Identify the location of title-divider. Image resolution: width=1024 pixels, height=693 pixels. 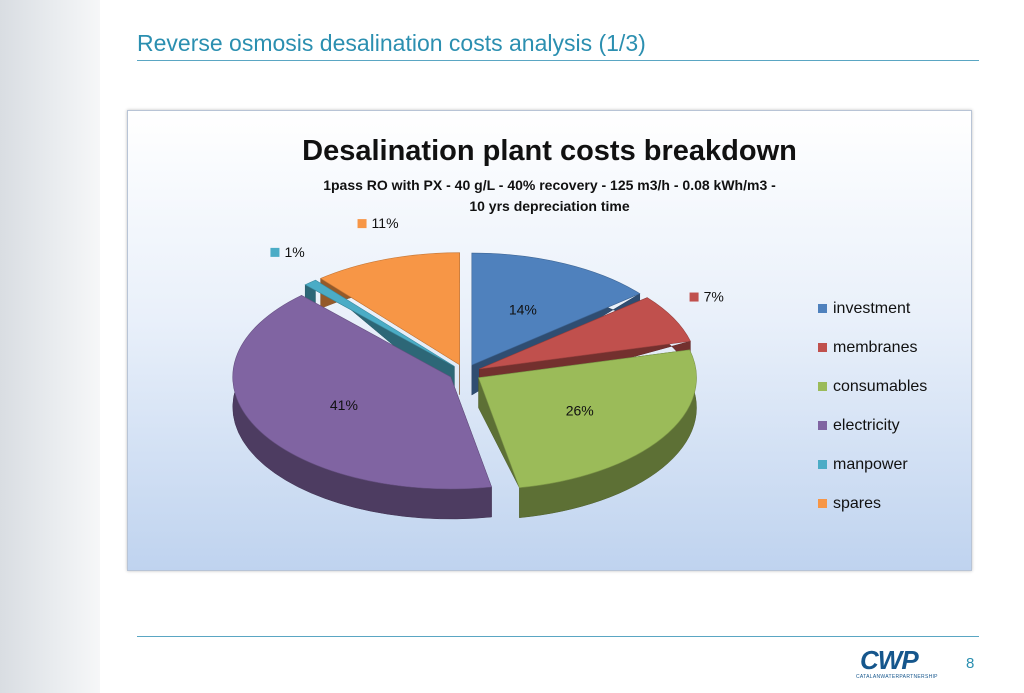
(558, 60).